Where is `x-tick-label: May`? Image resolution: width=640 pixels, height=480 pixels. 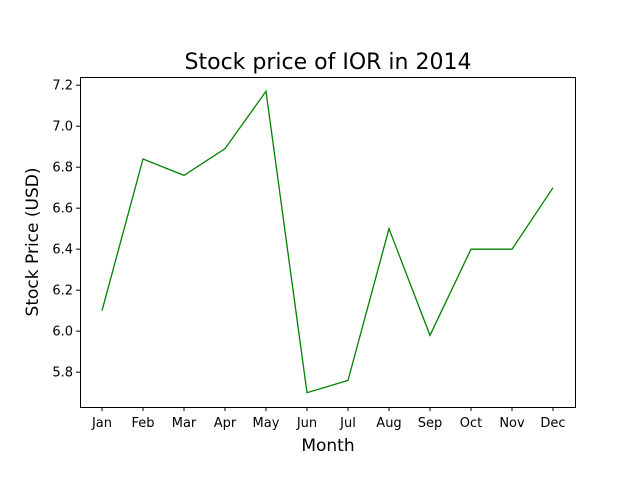
x-tick-label: May is located at coordinates (266, 423).